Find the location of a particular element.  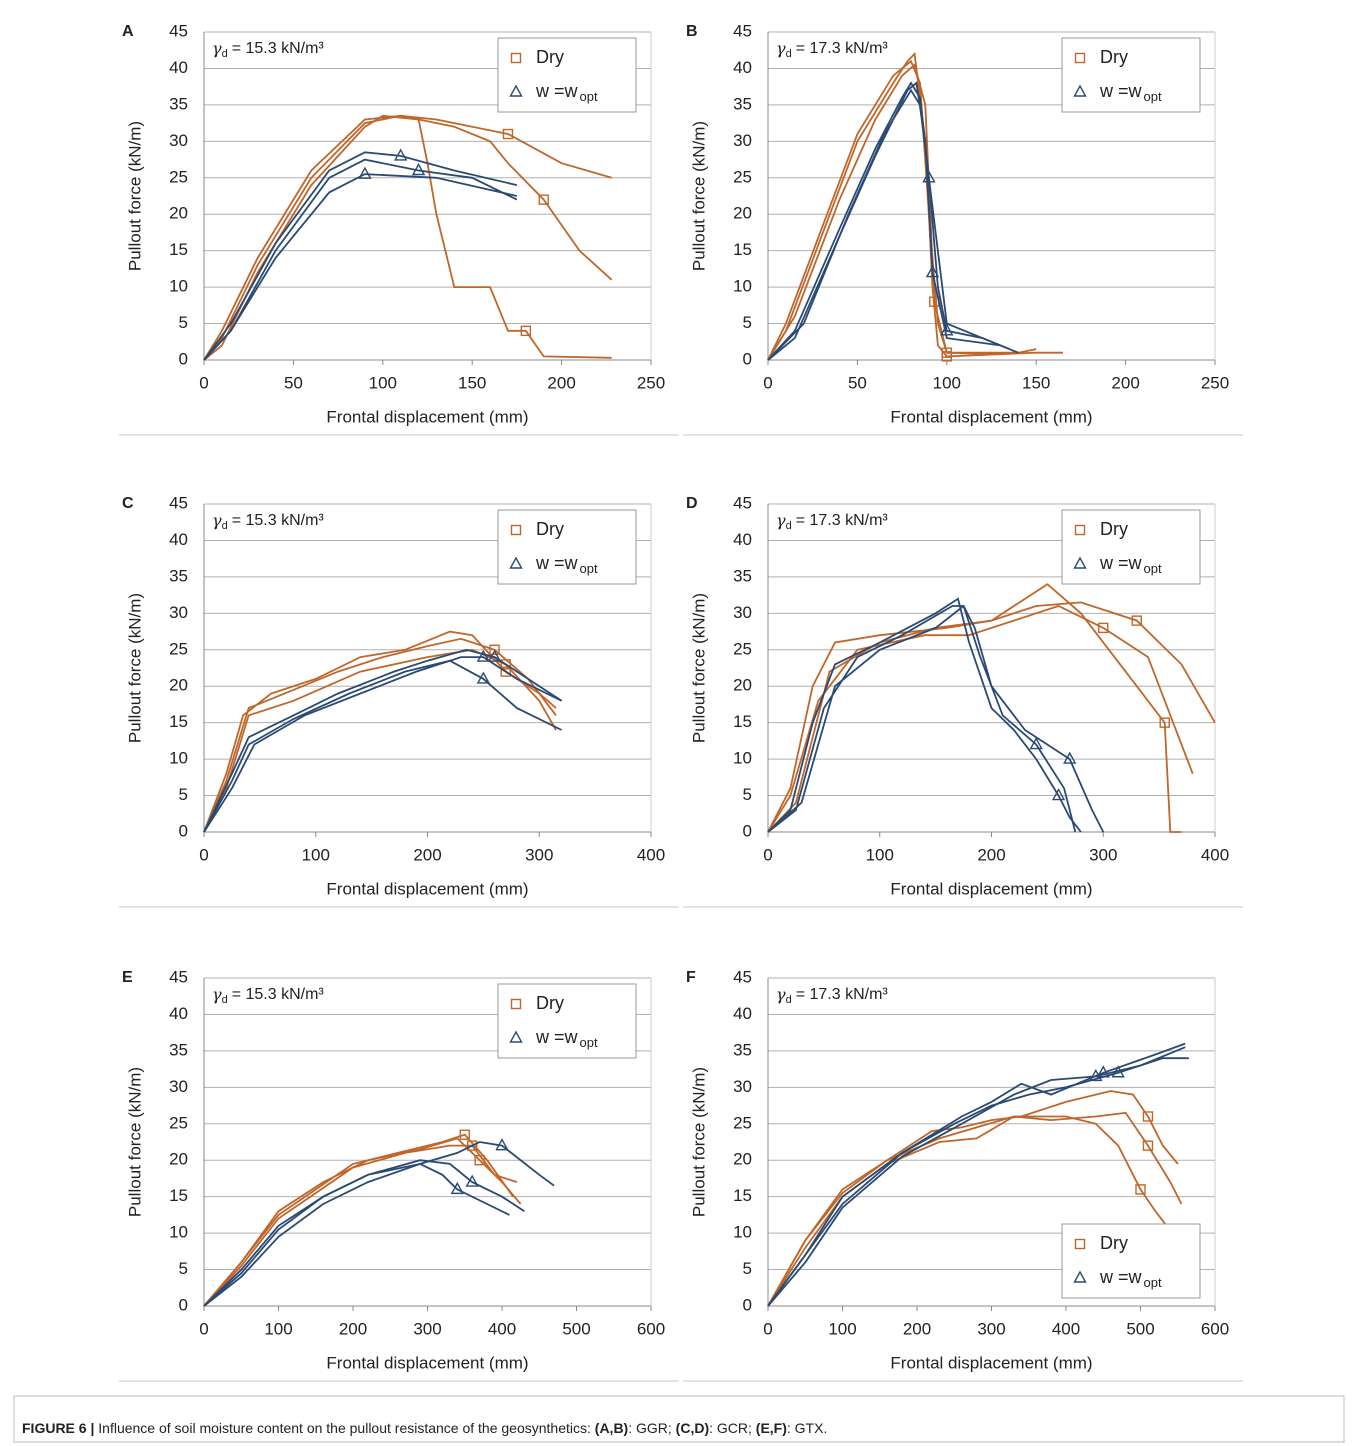

x-tick-label: 300 is located at coordinates (991, 1328).